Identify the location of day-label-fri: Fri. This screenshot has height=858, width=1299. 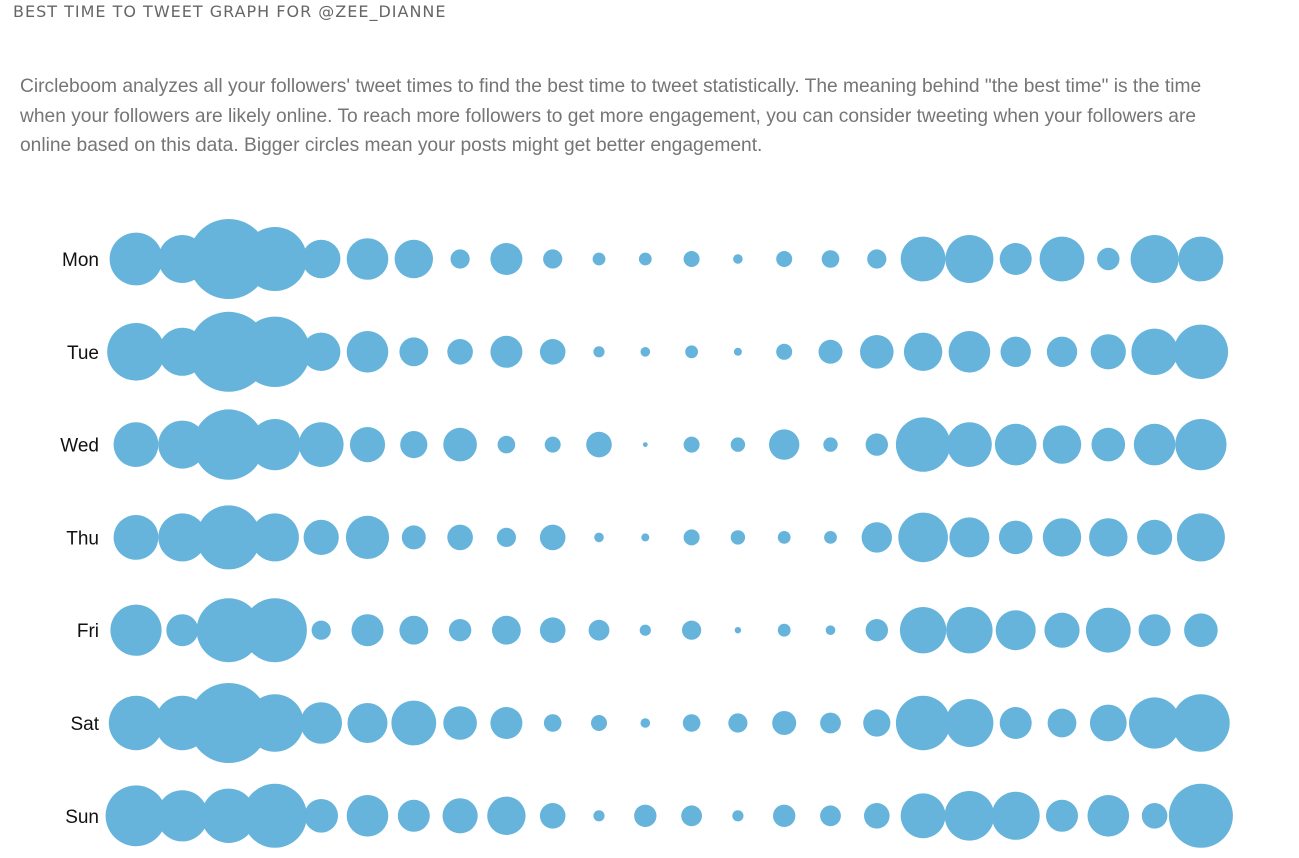
(88, 631).